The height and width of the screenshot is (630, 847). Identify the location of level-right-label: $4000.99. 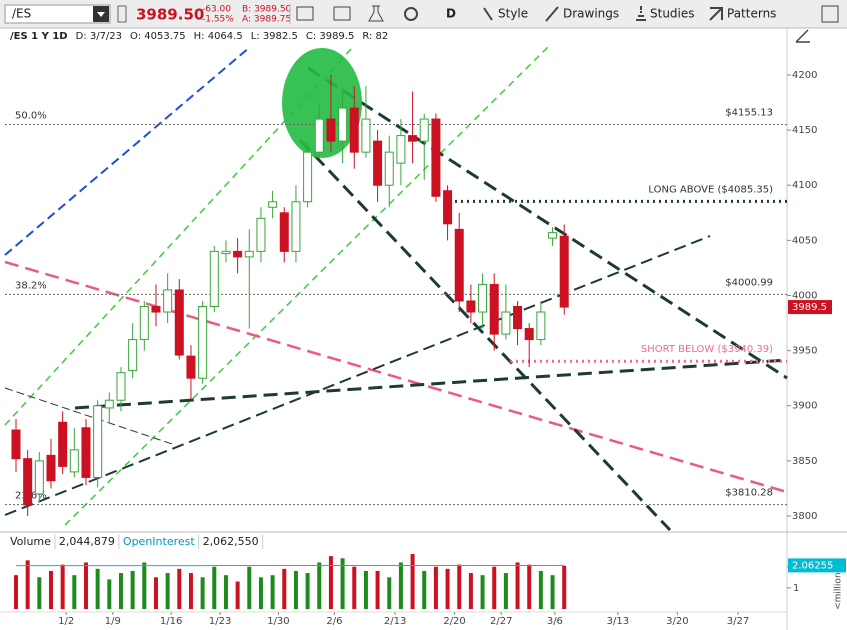
(749, 282).